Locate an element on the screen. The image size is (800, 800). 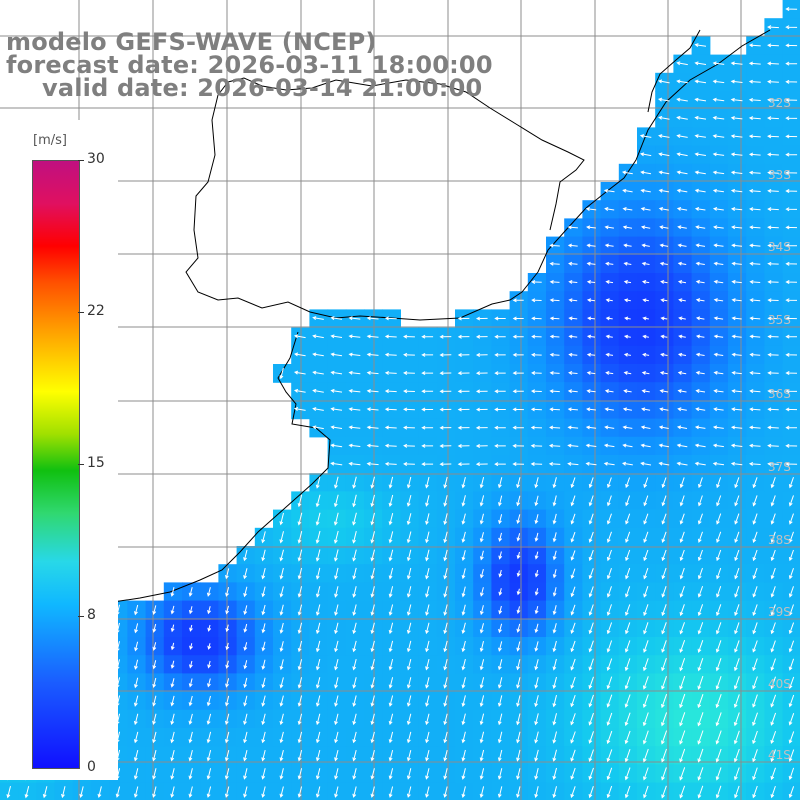
lat-label: 38S is located at coordinates (779, 540).